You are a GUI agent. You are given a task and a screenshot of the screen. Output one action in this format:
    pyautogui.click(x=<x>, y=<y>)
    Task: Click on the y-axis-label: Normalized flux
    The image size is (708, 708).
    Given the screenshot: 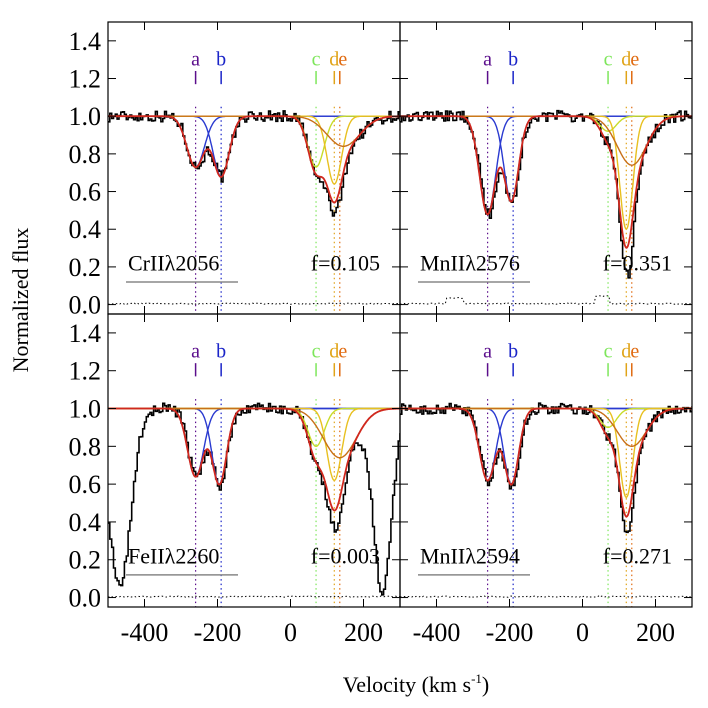 What is the action you would take?
    pyautogui.click(x=20, y=300)
    